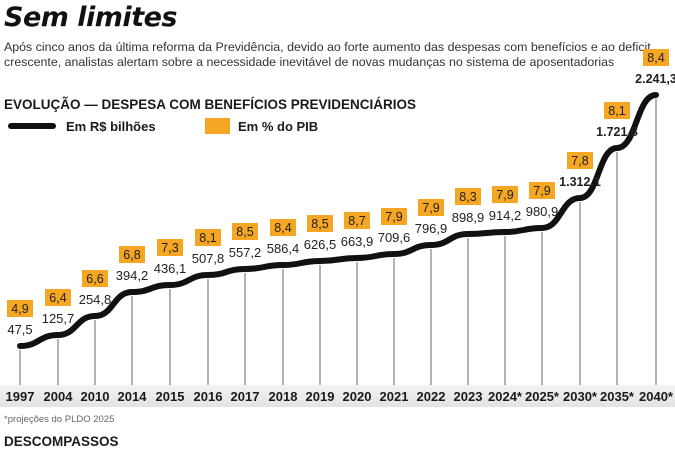 This screenshot has height=450, width=675. I want to click on x-tick-label: 2030*, so click(580, 396).